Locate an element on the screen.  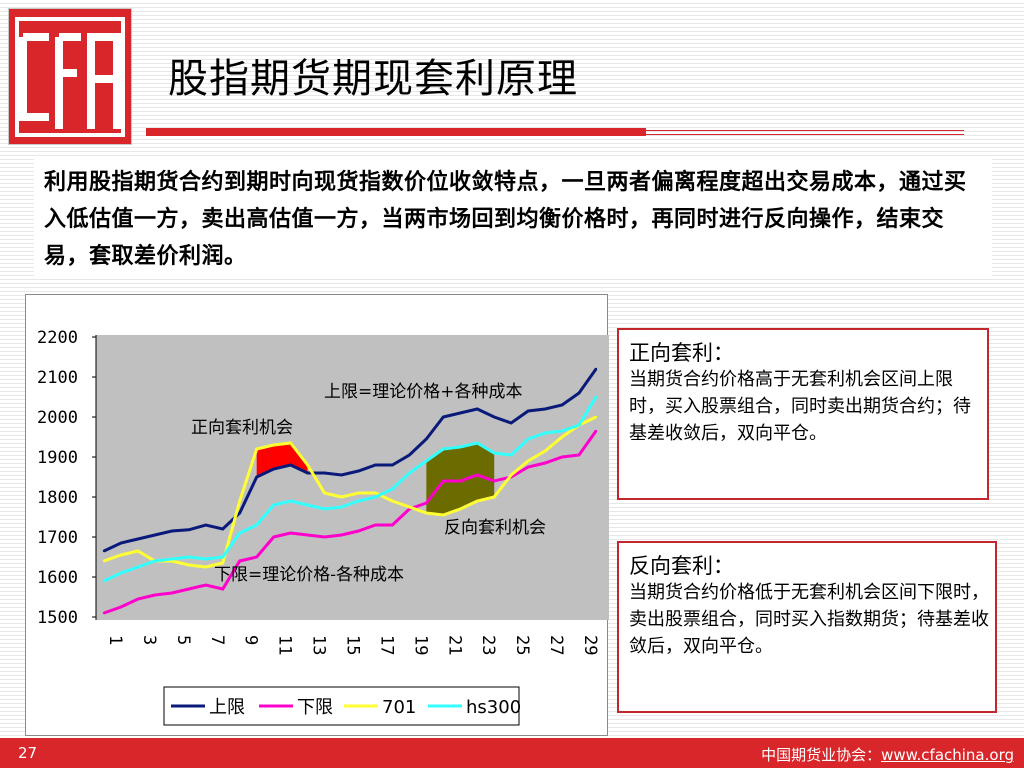
x-tick-label: 29 is located at coordinates (590, 645).